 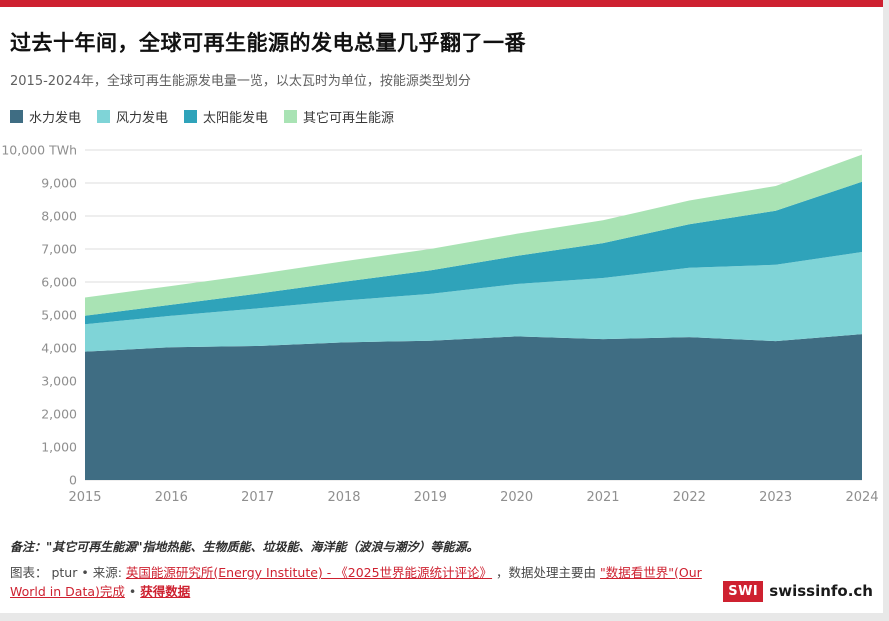 What do you see at coordinates (516, 497) in the screenshot?
I see `x-axis-label: 2020` at bounding box center [516, 497].